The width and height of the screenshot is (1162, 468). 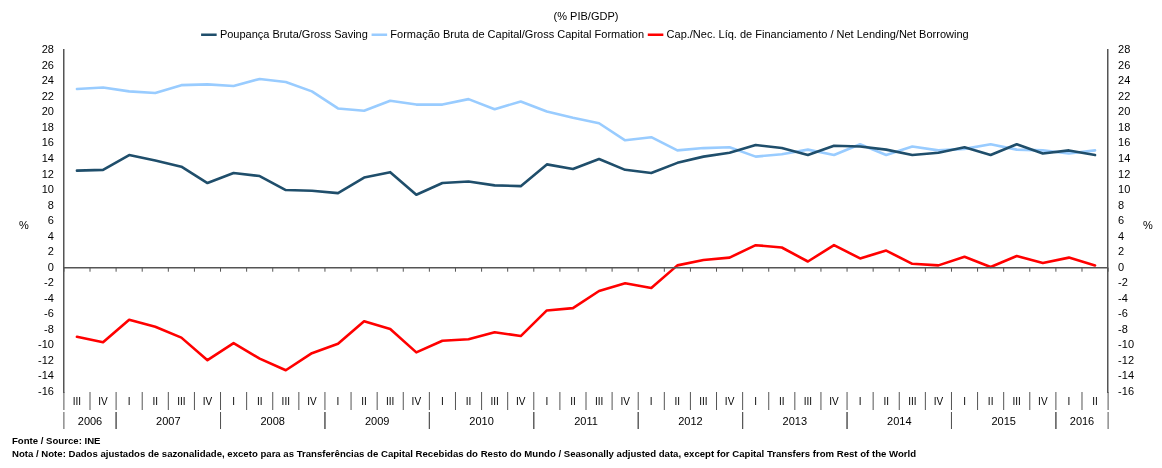 What do you see at coordinates (1126, 344) in the screenshot?
I see `y2-tick-label: -10` at bounding box center [1126, 344].